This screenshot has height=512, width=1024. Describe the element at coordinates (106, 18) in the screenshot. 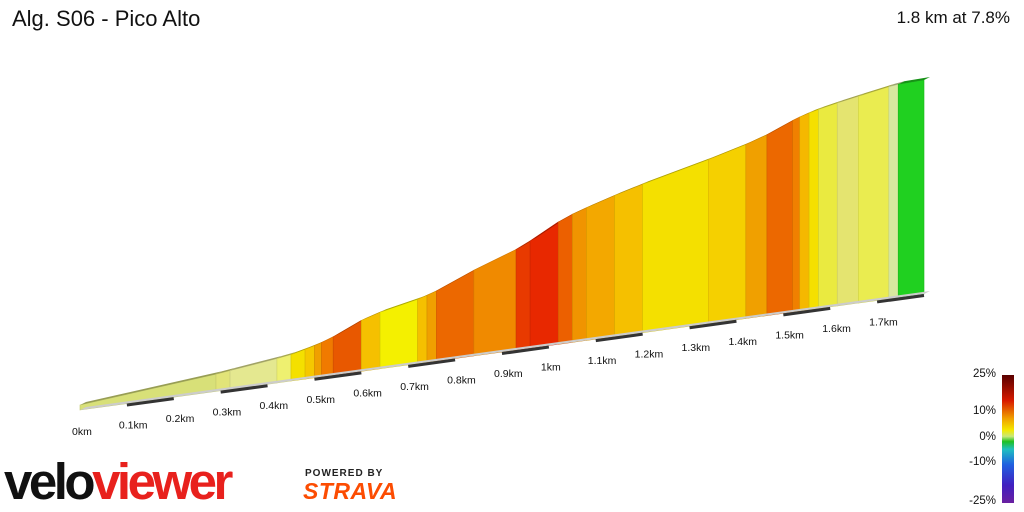

I see `page-title: Alg. S06 - Pico Alto` at that location.